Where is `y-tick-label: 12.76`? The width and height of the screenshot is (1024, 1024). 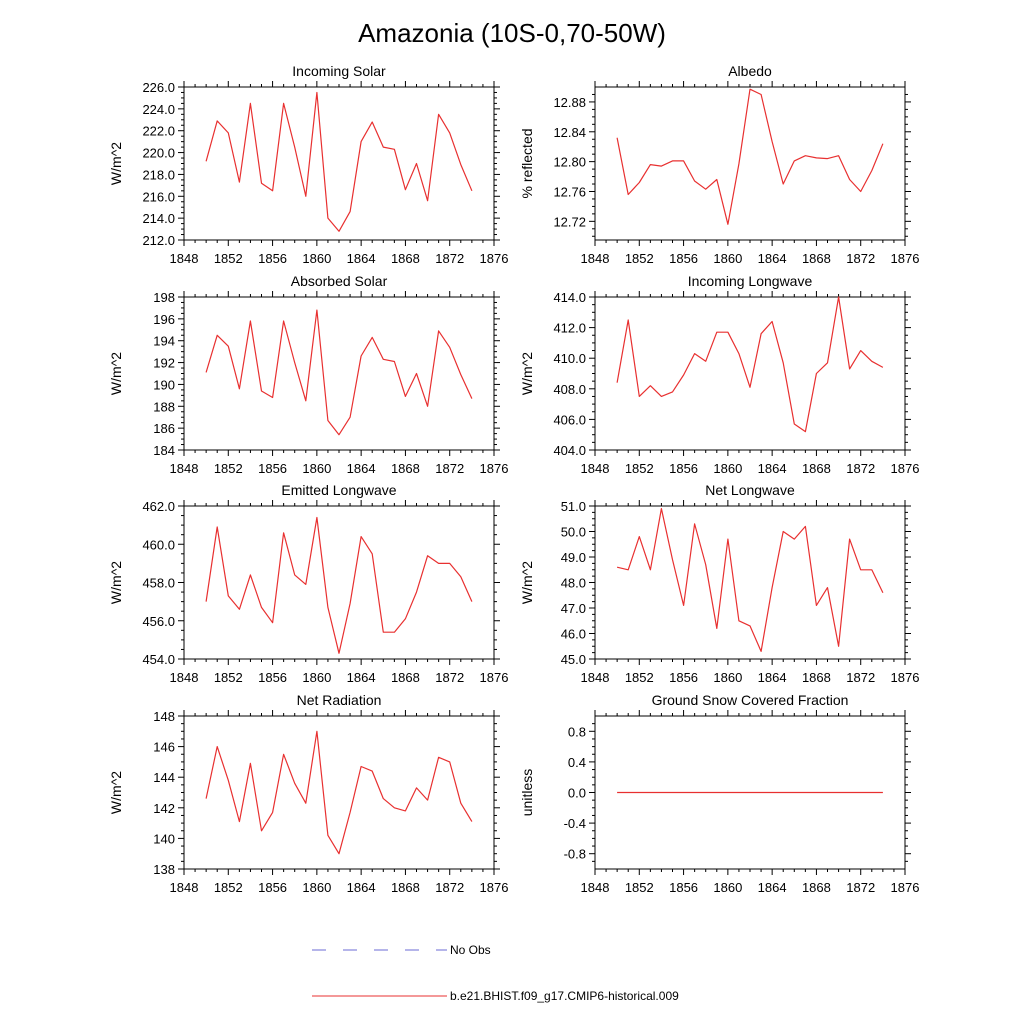
y-tick-label: 12.76 is located at coordinates (569, 191).